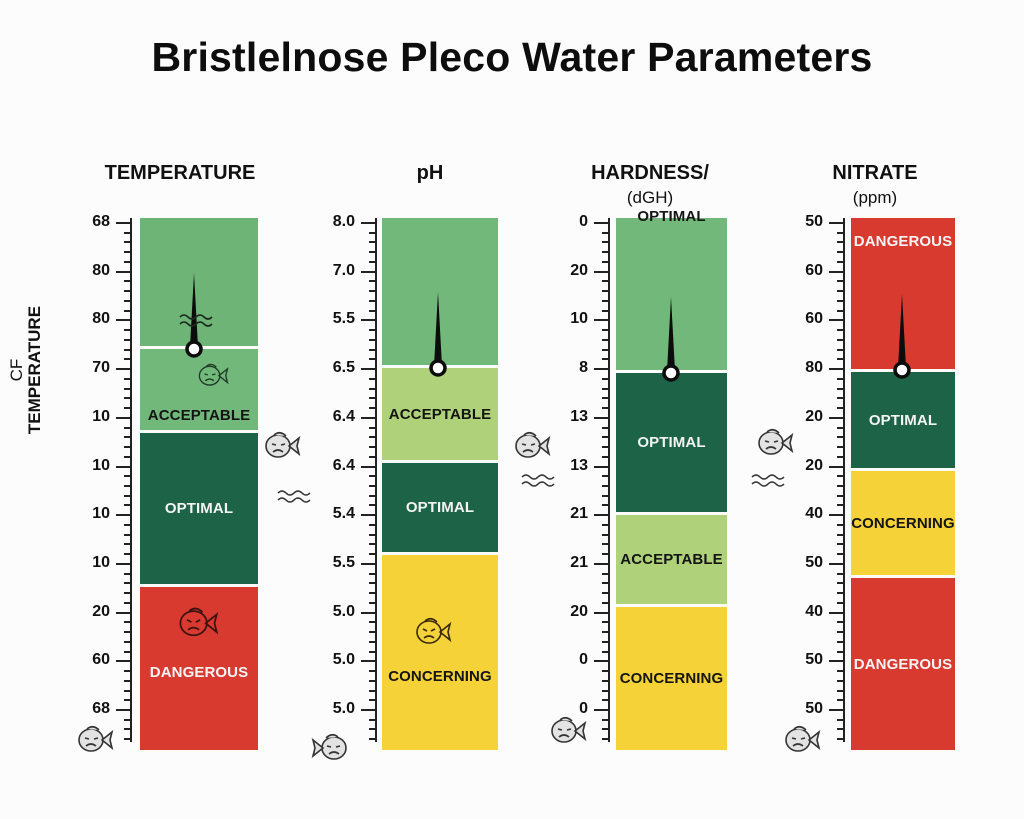 The height and width of the screenshot is (819, 1024). Describe the element at coordinates (609, 480) in the screenshot. I see `hardness-axis` at that location.